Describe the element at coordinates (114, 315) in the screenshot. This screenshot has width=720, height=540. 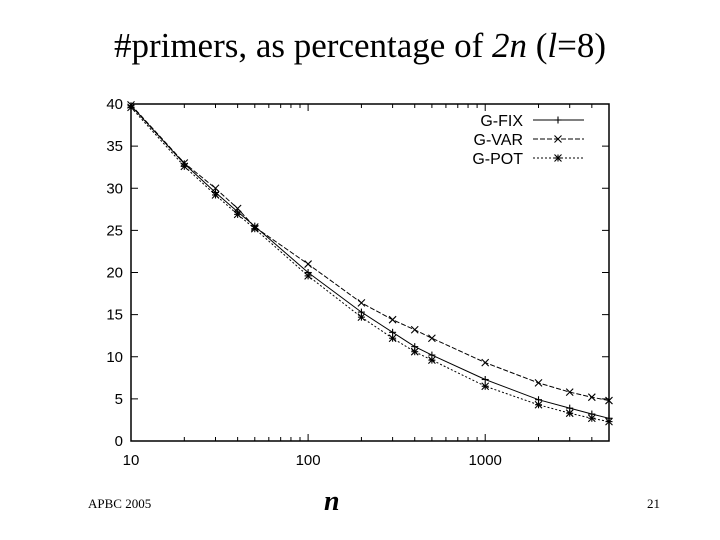
I see `y-tick-label: 15` at that location.